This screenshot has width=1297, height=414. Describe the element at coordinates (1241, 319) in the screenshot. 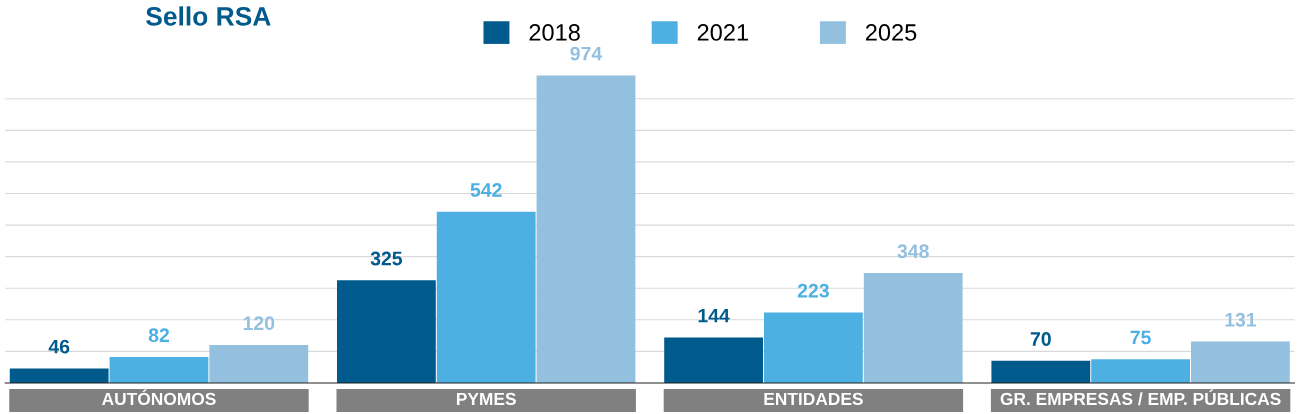

I see `data-label: 131` at that location.